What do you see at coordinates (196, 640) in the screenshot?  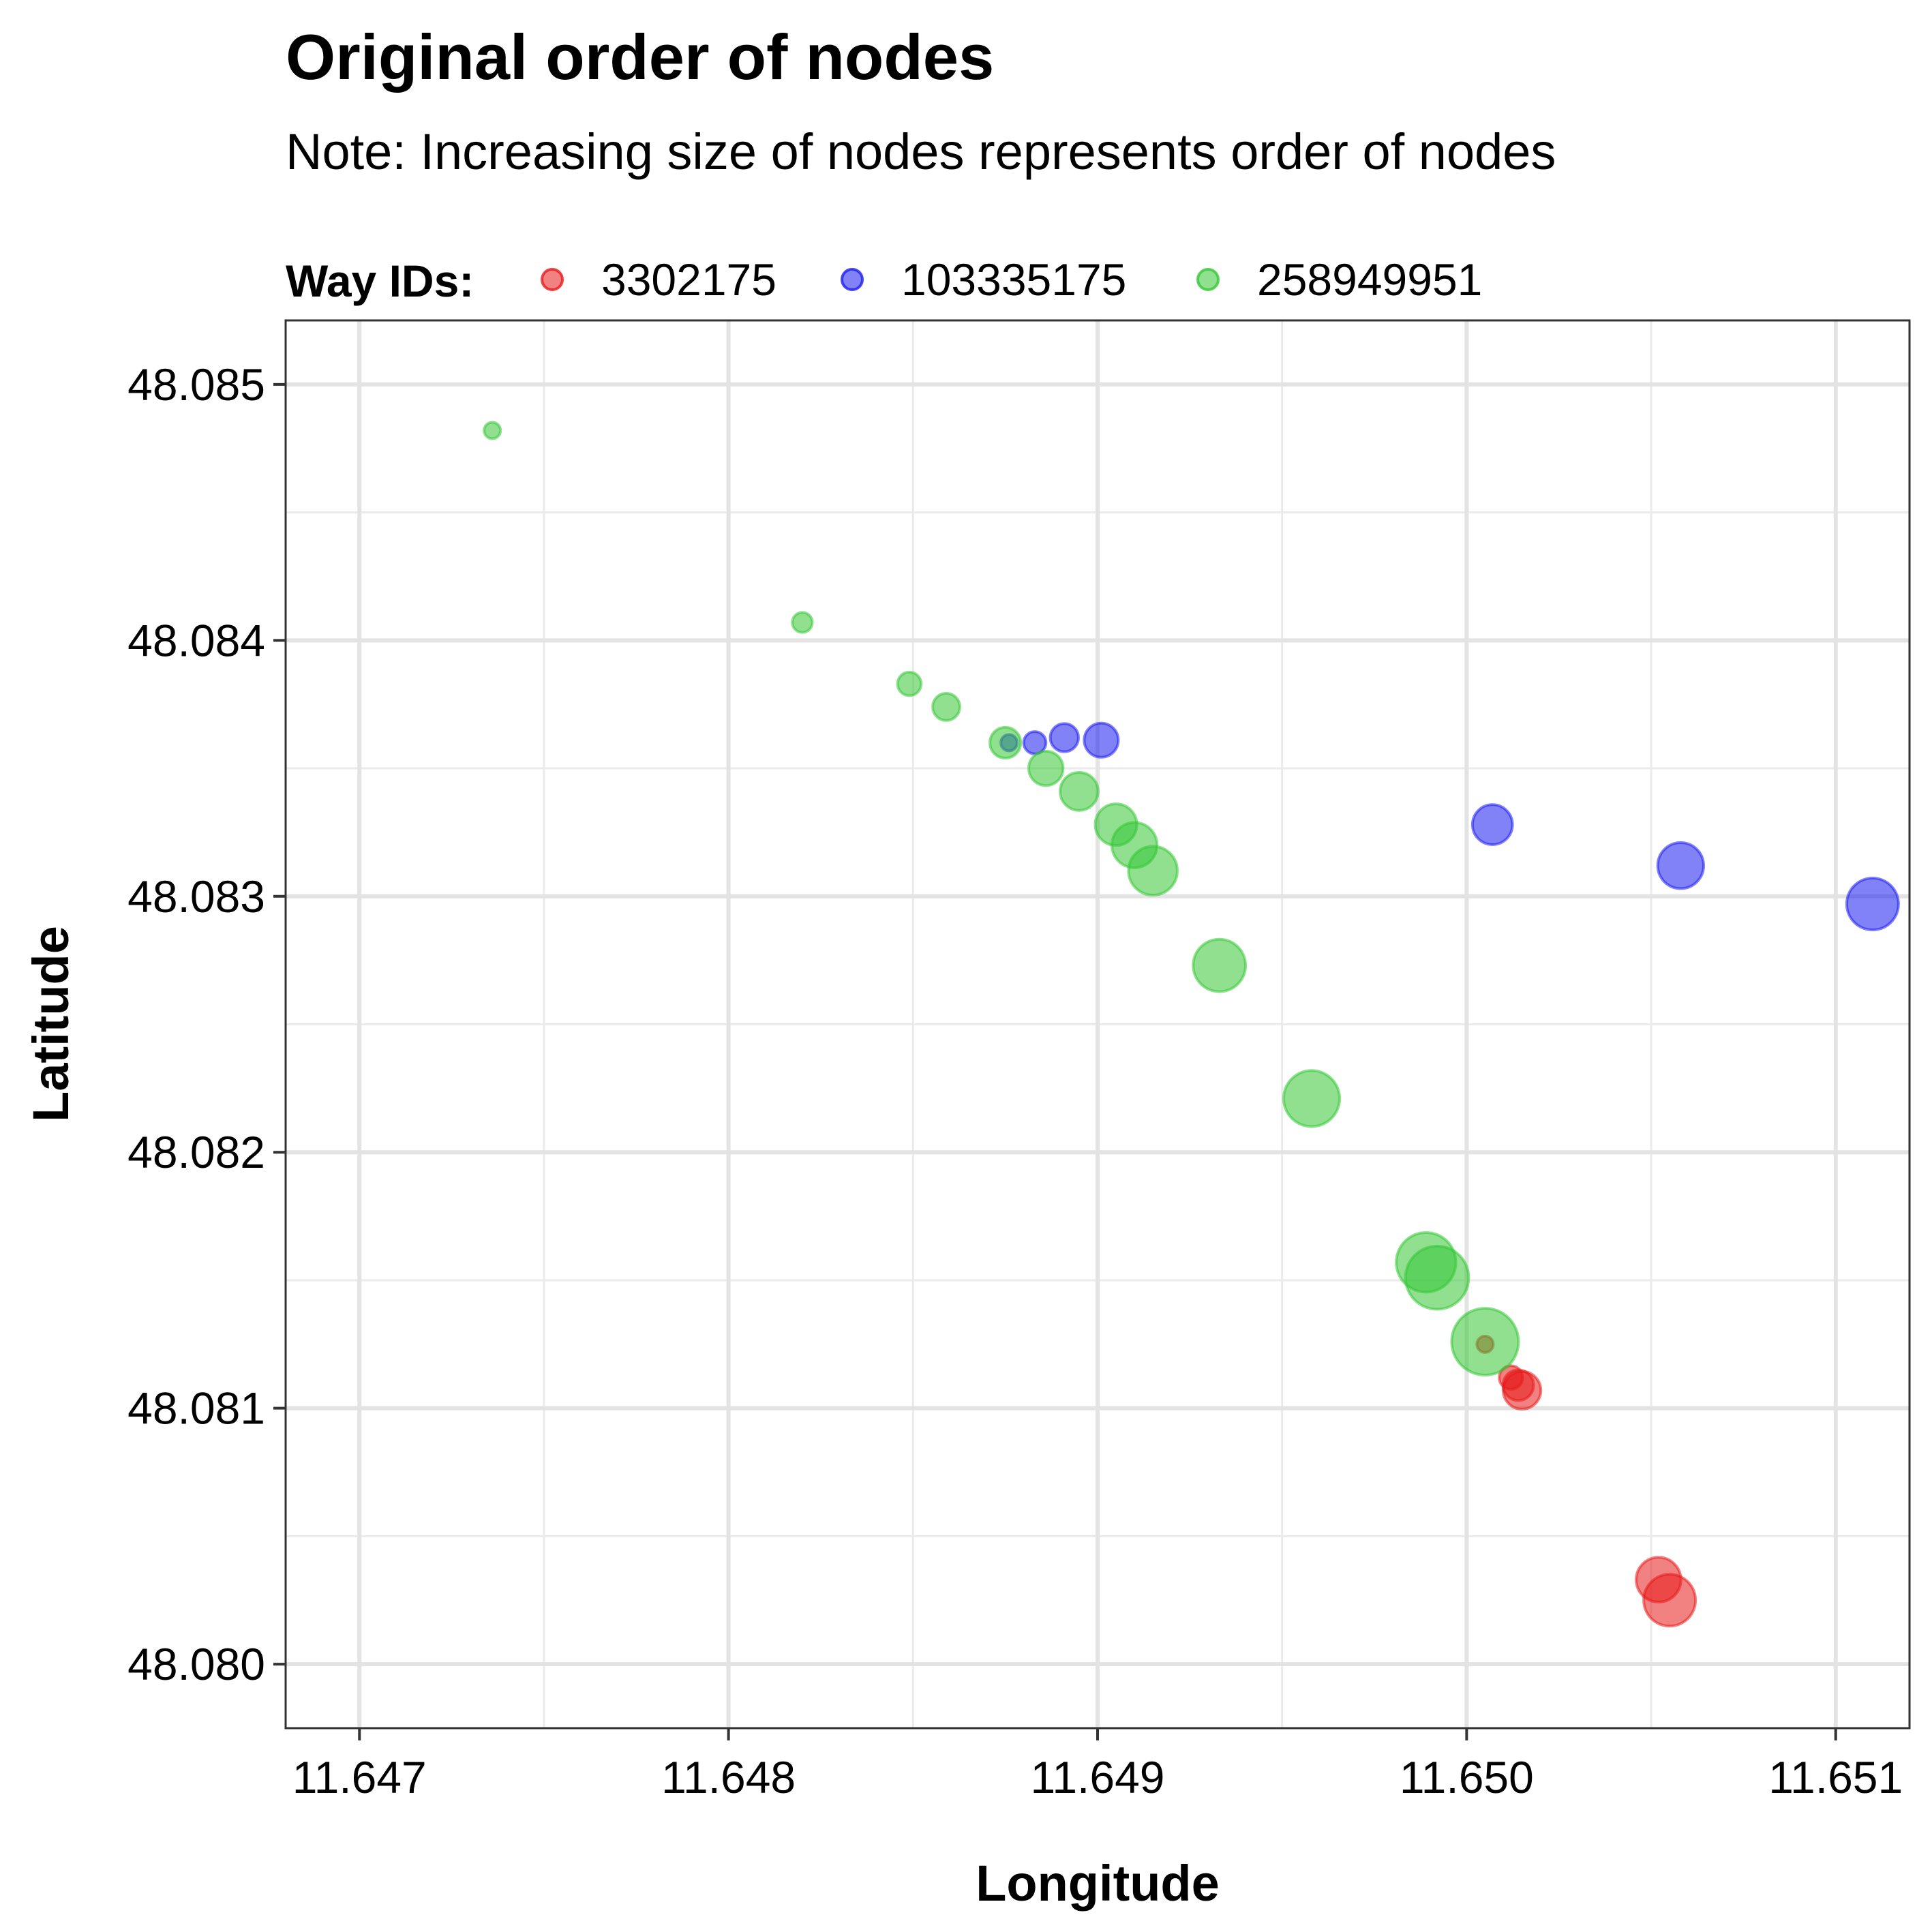 I see `y-tick-label: 48.084` at bounding box center [196, 640].